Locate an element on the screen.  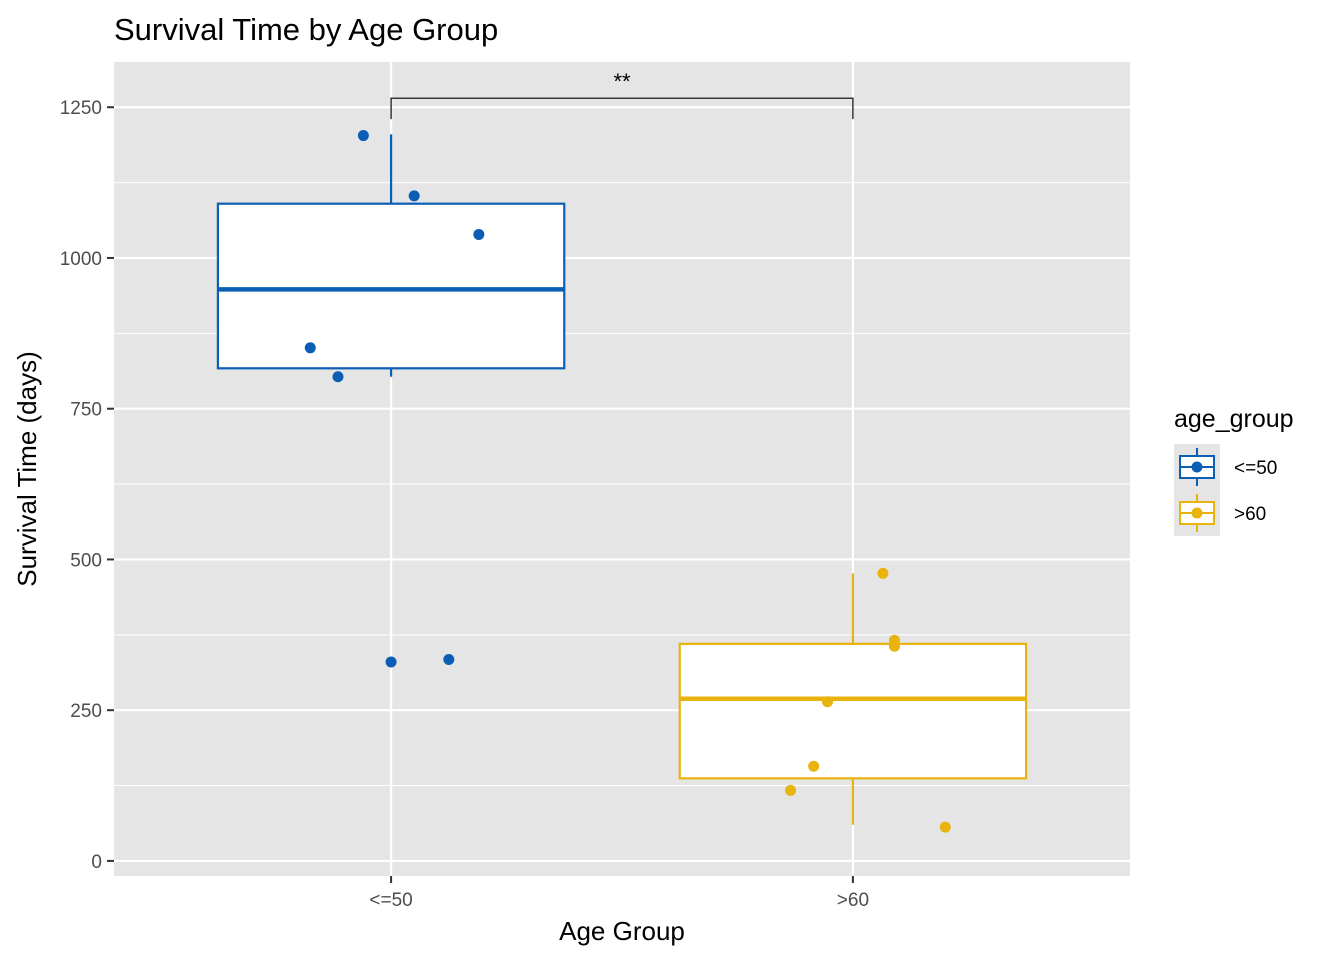
y-tick-label: 0 is located at coordinates (96, 862).